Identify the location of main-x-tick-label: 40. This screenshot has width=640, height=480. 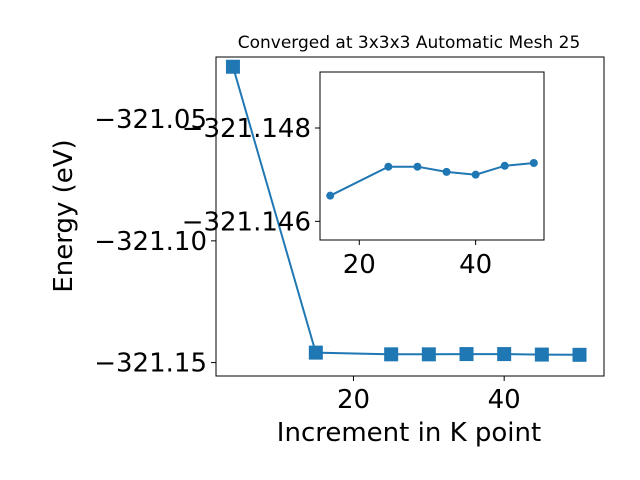
(504, 400).